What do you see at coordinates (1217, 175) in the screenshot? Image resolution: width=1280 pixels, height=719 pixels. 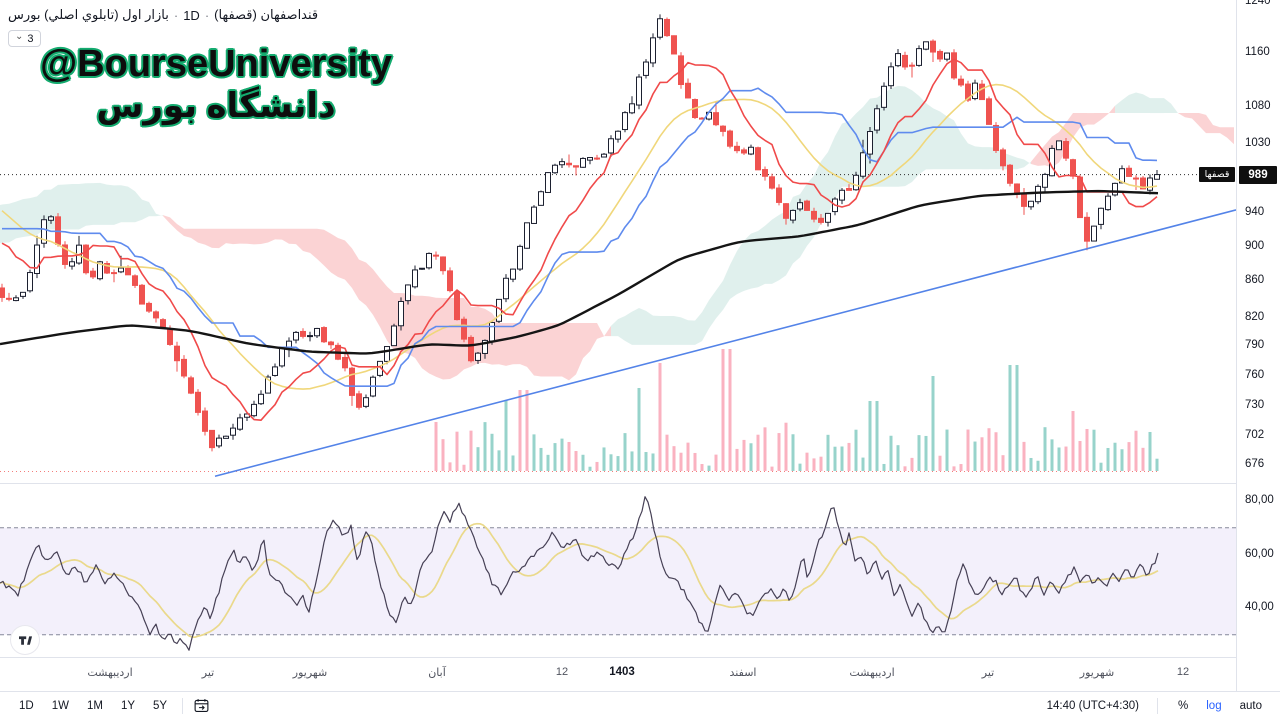 I see `symbol-price-tag: قصفها` at bounding box center [1217, 175].